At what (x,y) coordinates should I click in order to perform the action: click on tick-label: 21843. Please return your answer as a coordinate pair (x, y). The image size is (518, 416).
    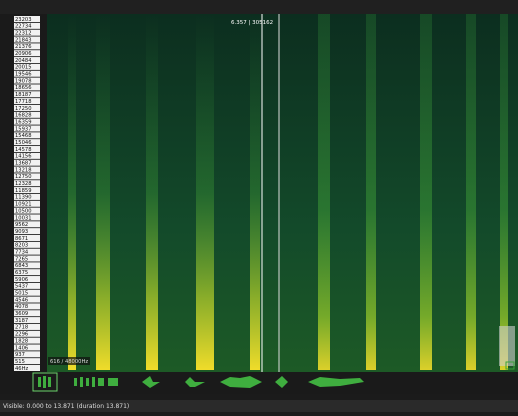
    Looking at the image, I should click on (23, 40).